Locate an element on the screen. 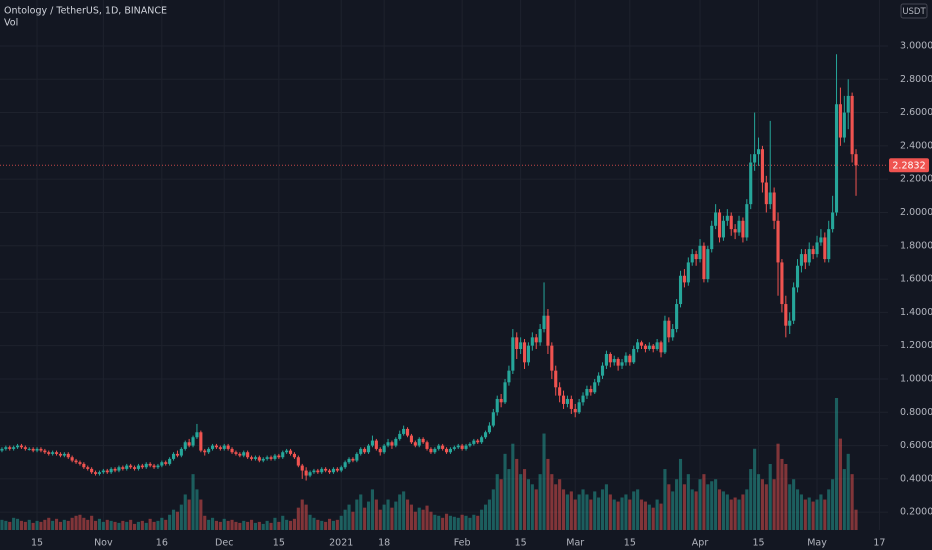 The image size is (932, 550). y-tick-label: 1.6000 is located at coordinates (916, 279).